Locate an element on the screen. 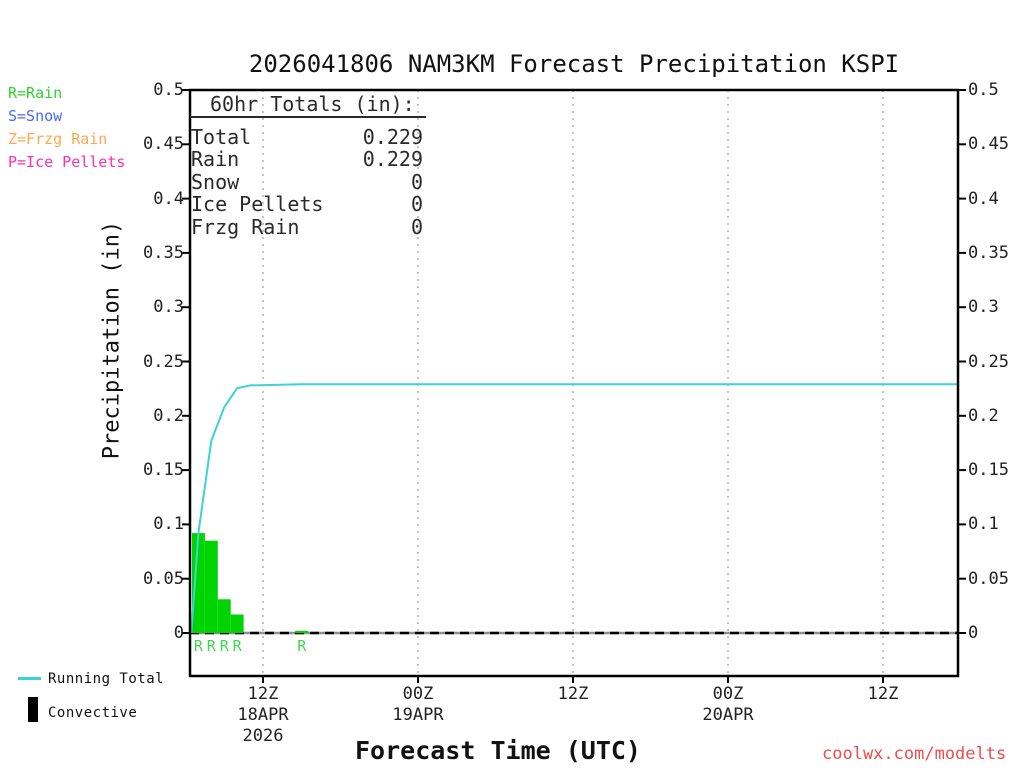  totals-row-label: Ice Pellets is located at coordinates (257, 204).